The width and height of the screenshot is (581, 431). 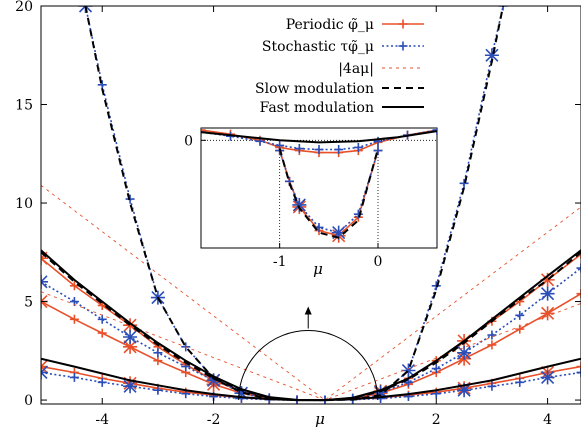 What do you see at coordinates (28, 303) in the screenshot?
I see `y-tick-label: 5` at bounding box center [28, 303].